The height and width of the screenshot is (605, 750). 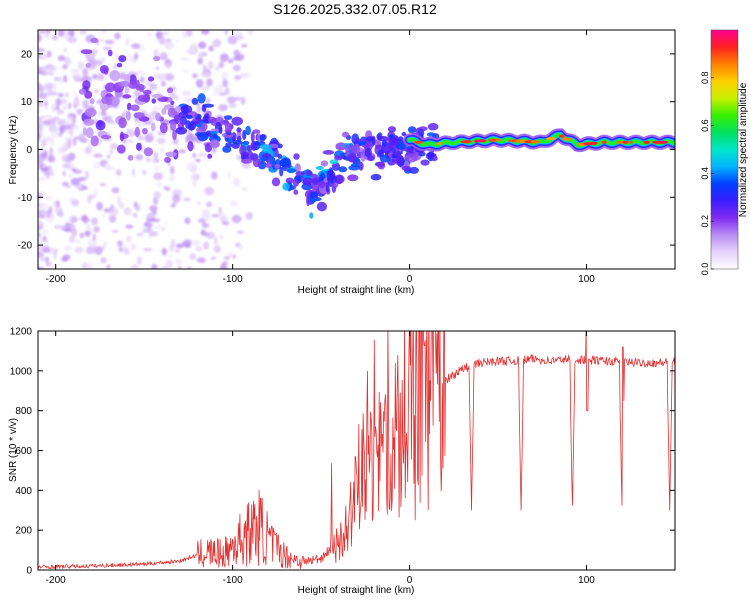 I want to click on snr-y-tick-label: 400, so click(x=23, y=491).